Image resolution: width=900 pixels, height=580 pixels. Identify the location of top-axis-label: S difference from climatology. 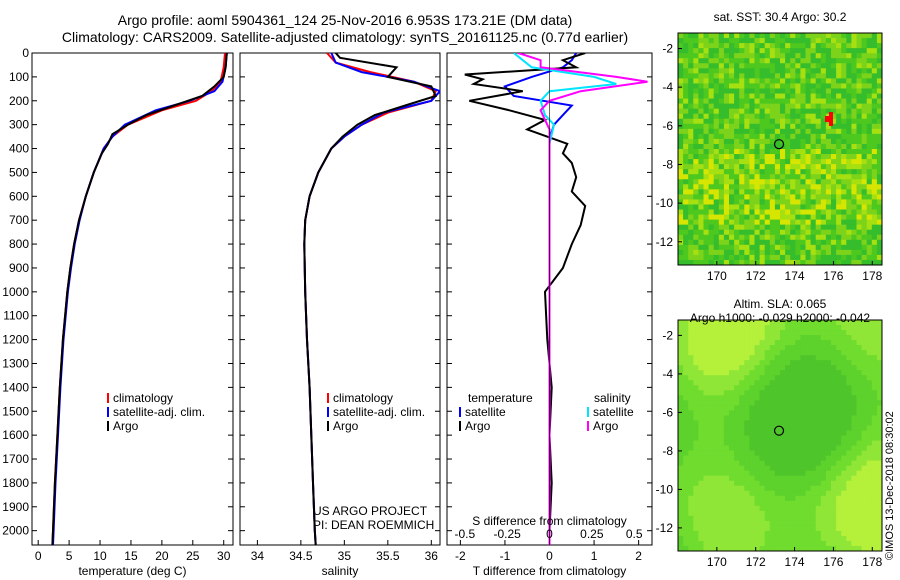
(549, 521).